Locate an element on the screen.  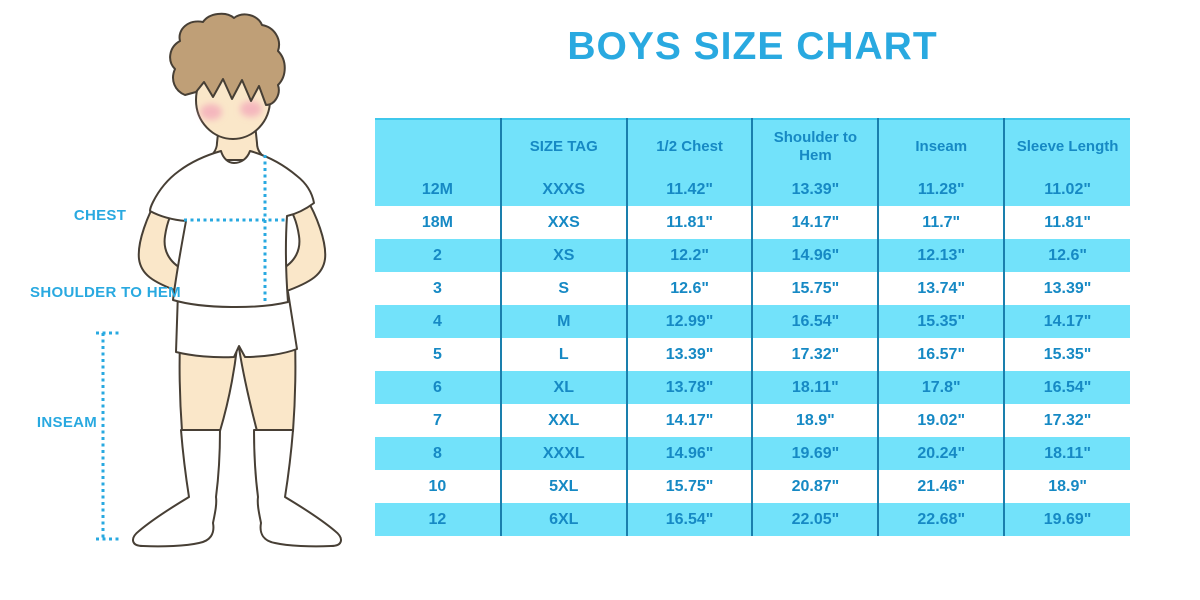
rosy-cheeks is located at coordinates (231, 110).